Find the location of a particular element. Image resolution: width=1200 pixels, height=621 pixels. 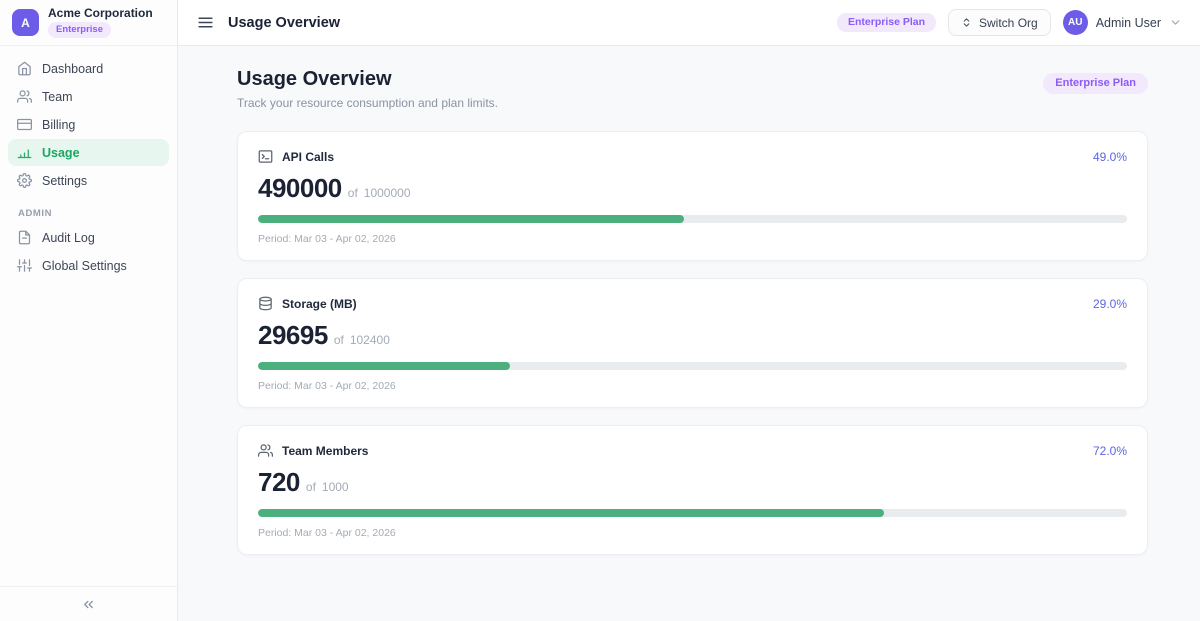

switch-org-button: Switch Org is located at coordinates (999, 22).